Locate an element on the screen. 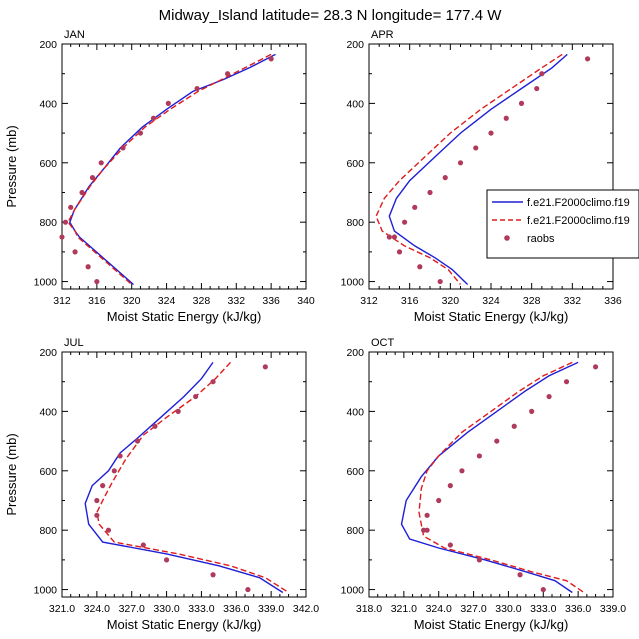  x-tick-label: 332 is located at coordinates (573, 301).